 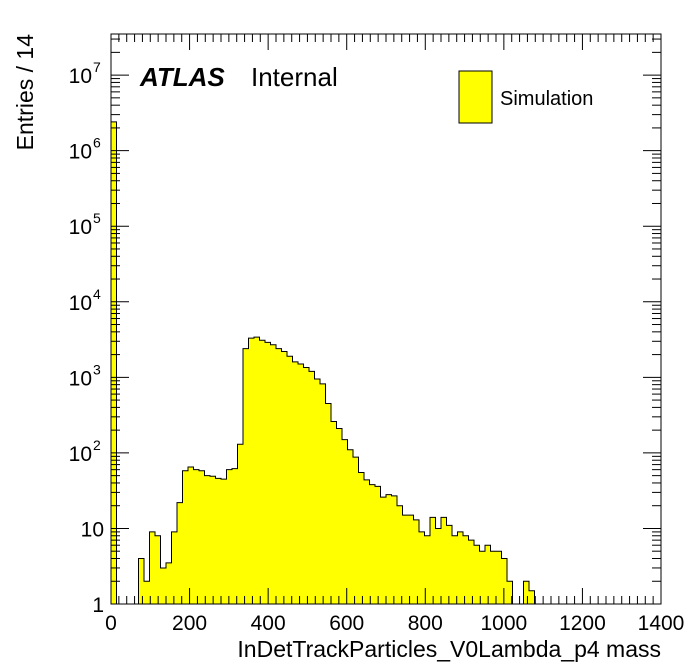 What do you see at coordinates (25, 92) in the screenshot?
I see `y-axis-title: Entries / 14` at bounding box center [25, 92].